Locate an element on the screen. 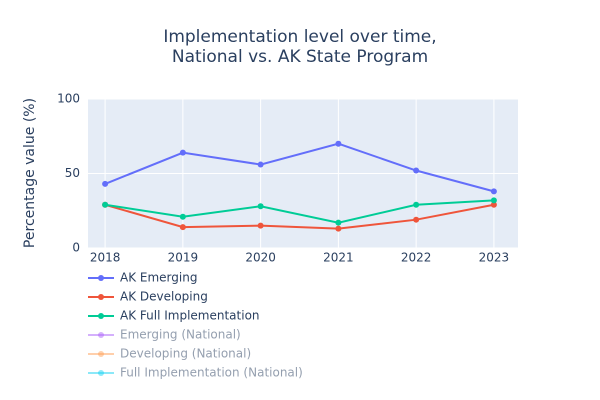 The height and width of the screenshot is (400, 600). x-tick-label: 2018 is located at coordinates (105, 258).